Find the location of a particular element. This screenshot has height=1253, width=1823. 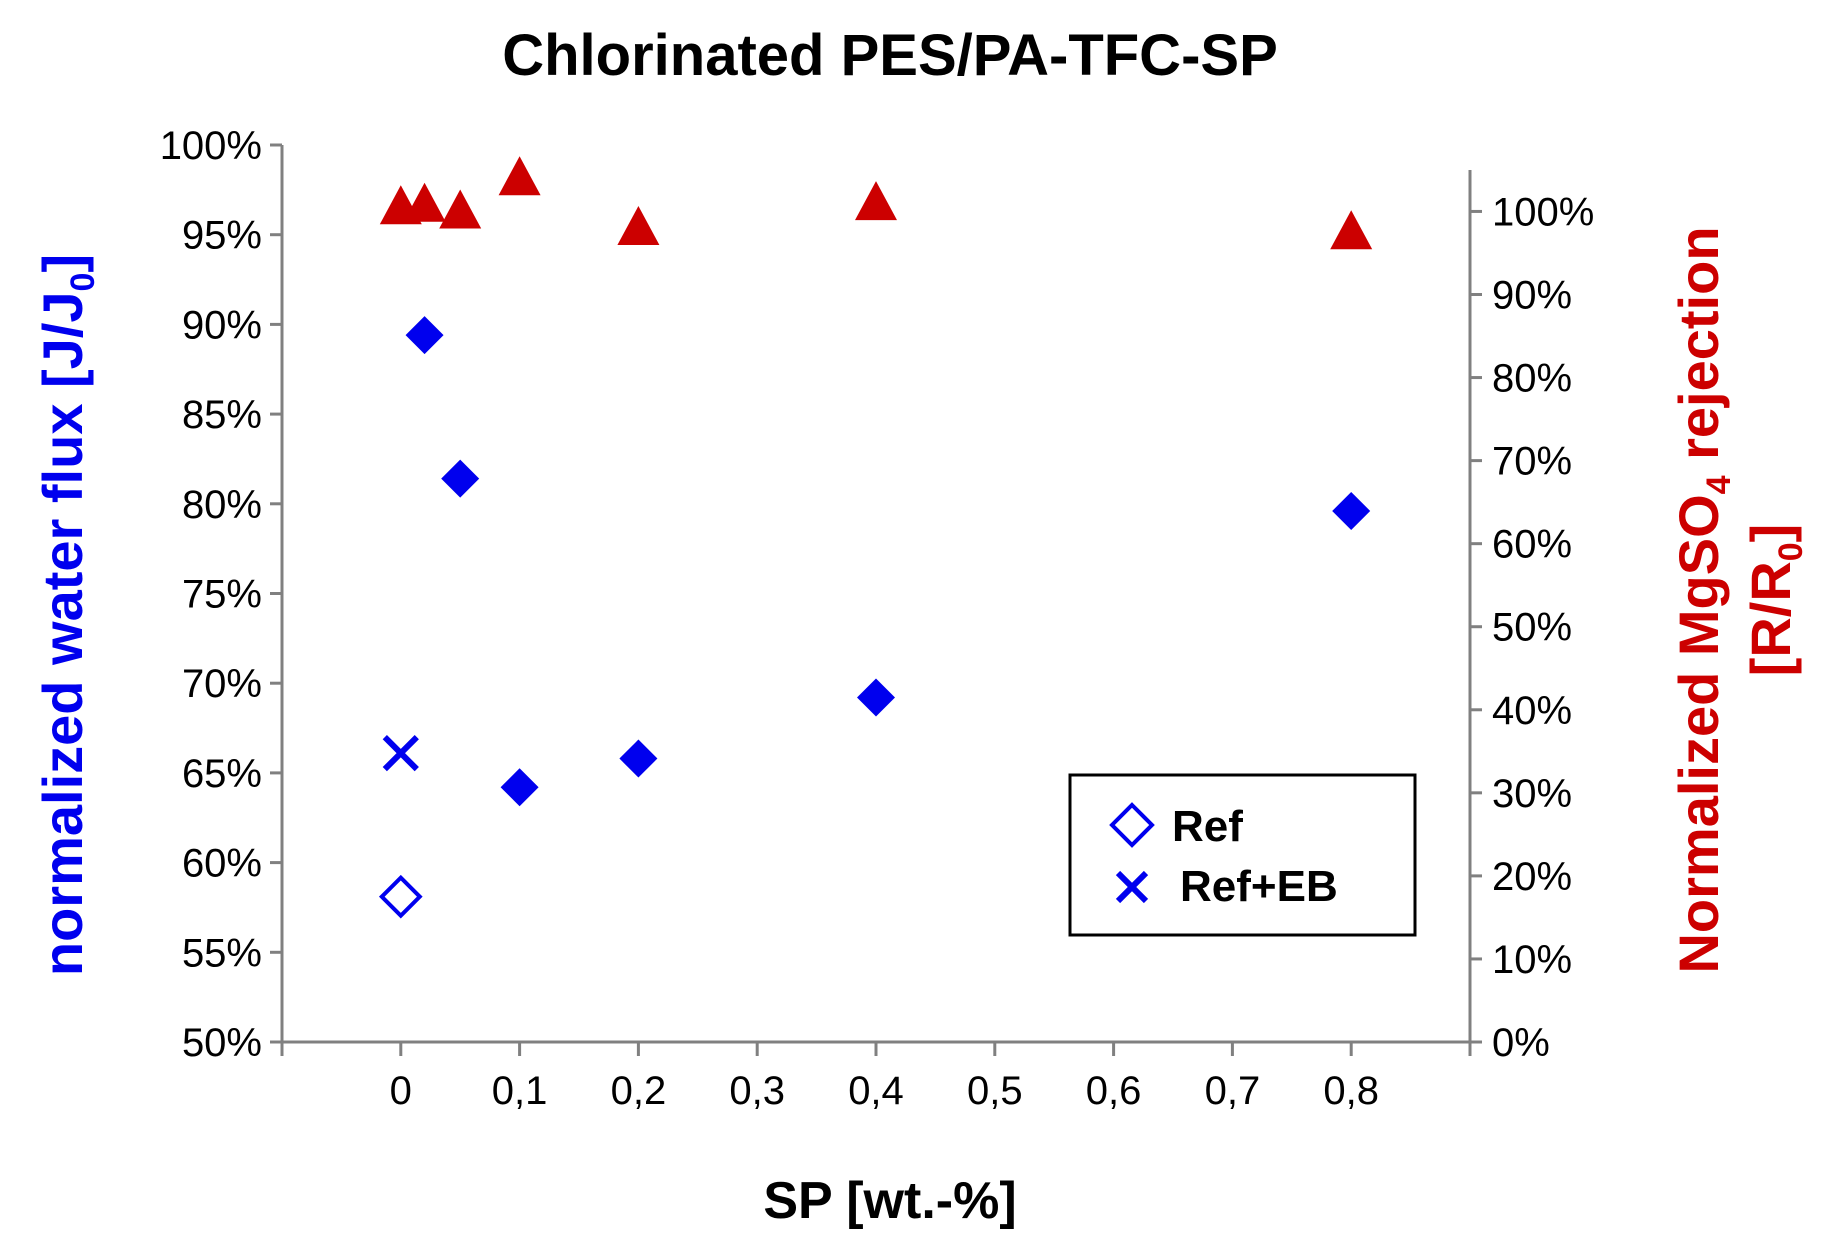

legend-marker-ref is located at coordinates (1132, 825).